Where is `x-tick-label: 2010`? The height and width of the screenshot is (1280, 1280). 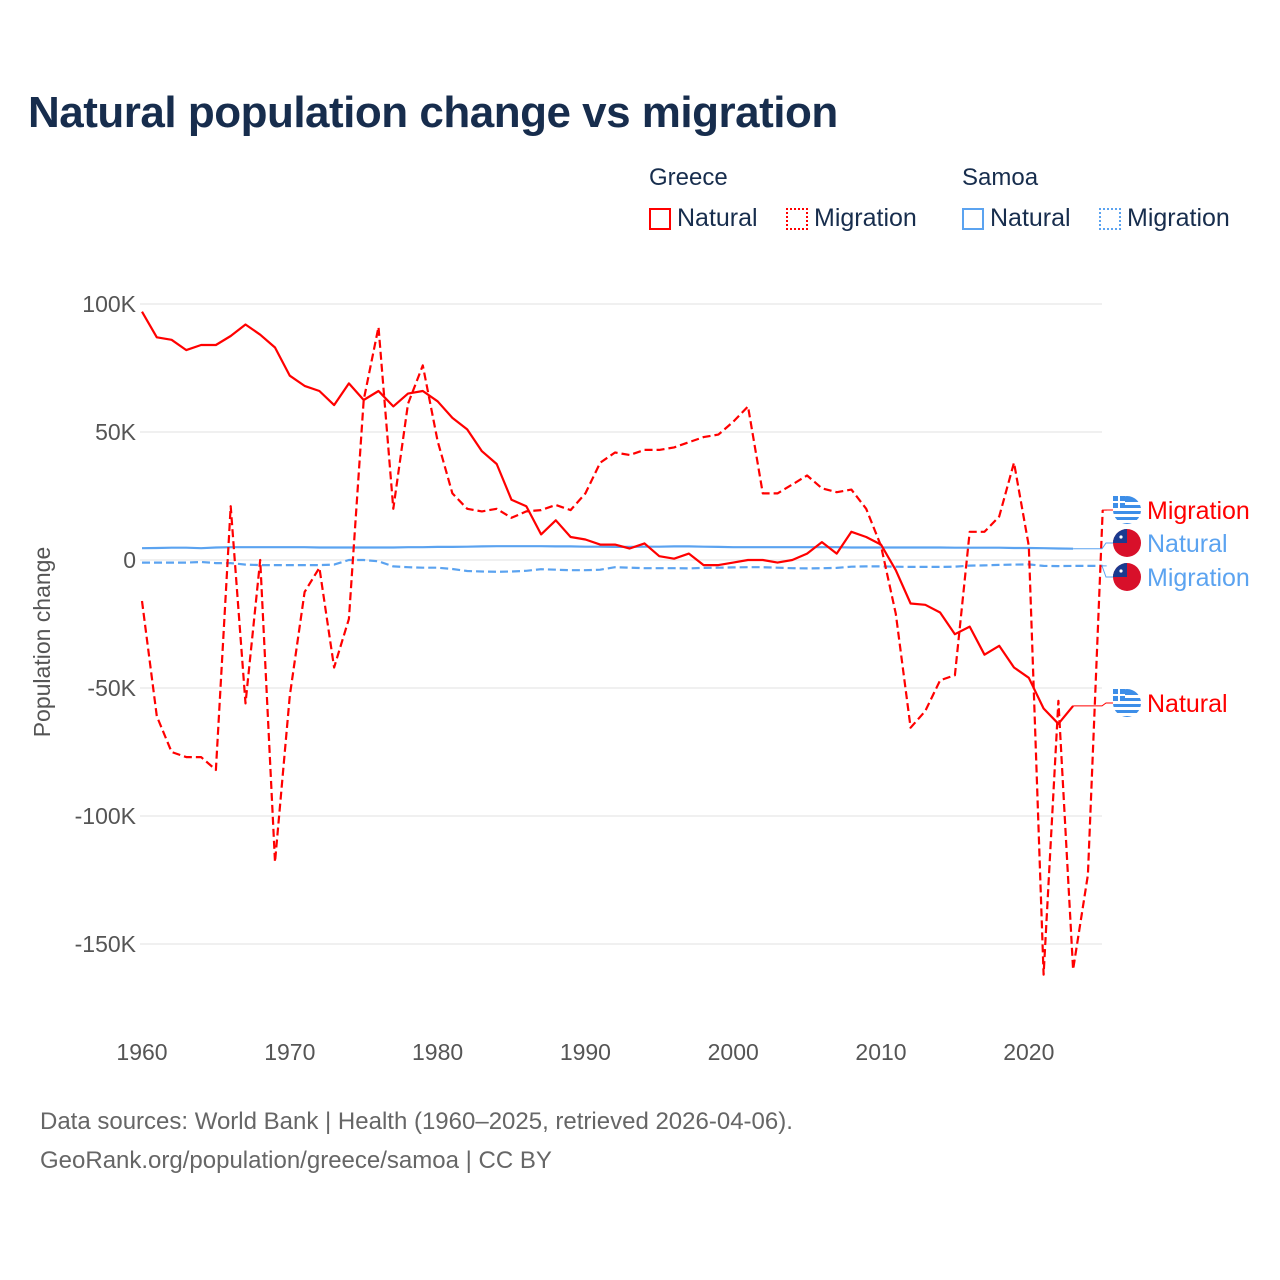 x-tick-label: 2010 is located at coordinates (880, 1052).